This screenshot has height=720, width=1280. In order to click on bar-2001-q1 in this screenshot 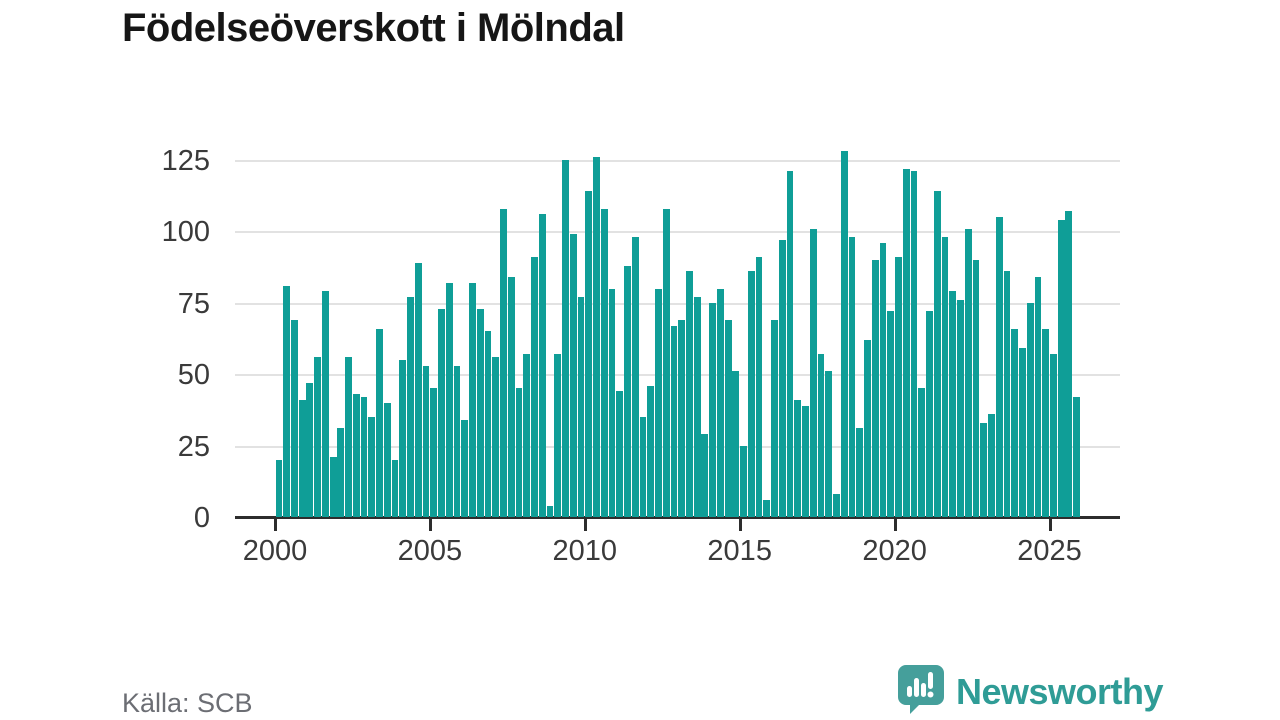, I will do `click(310, 450)`.